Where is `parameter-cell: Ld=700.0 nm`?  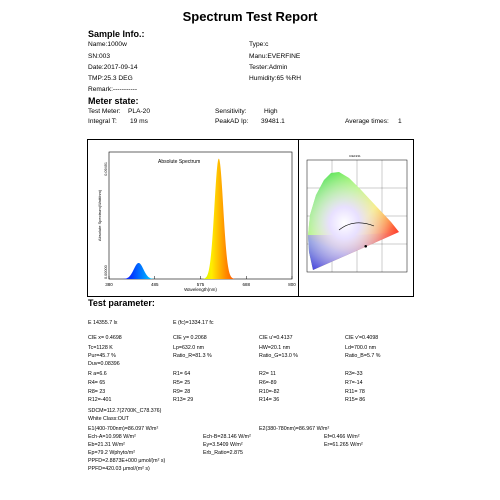 parameter-cell: Ld=700.0 nm is located at coordinates (361, 348).